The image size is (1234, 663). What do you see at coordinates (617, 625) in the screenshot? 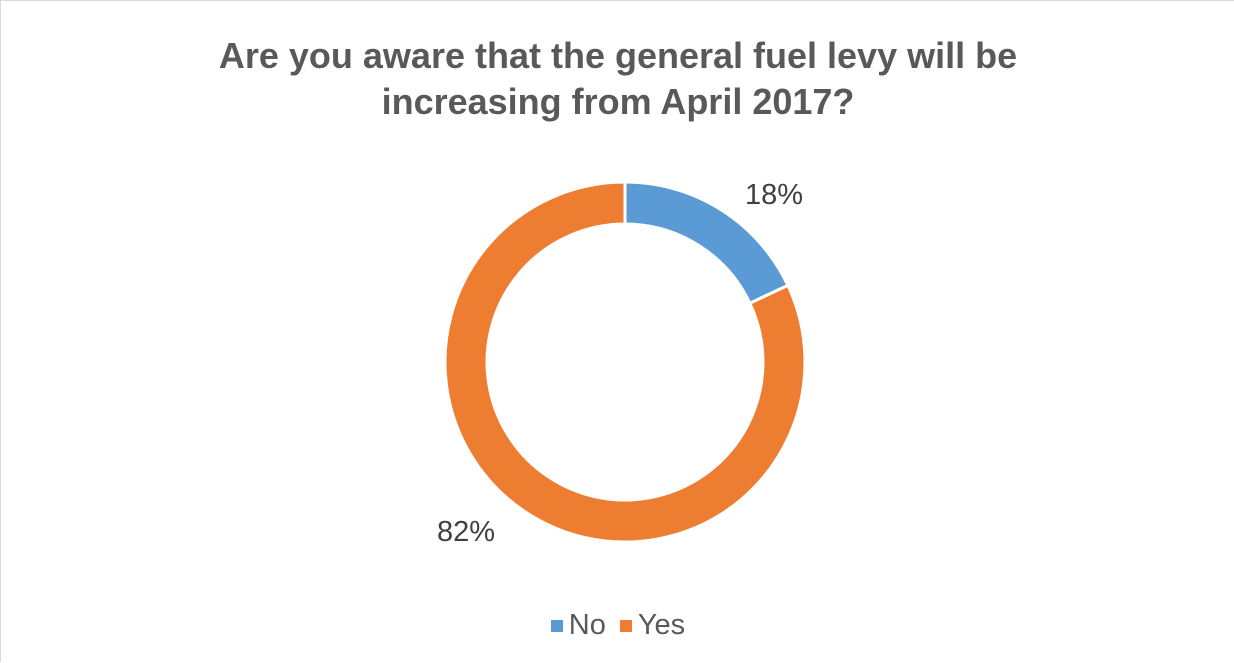
I see `legend: No Yes` at bounding box center [617, 625].